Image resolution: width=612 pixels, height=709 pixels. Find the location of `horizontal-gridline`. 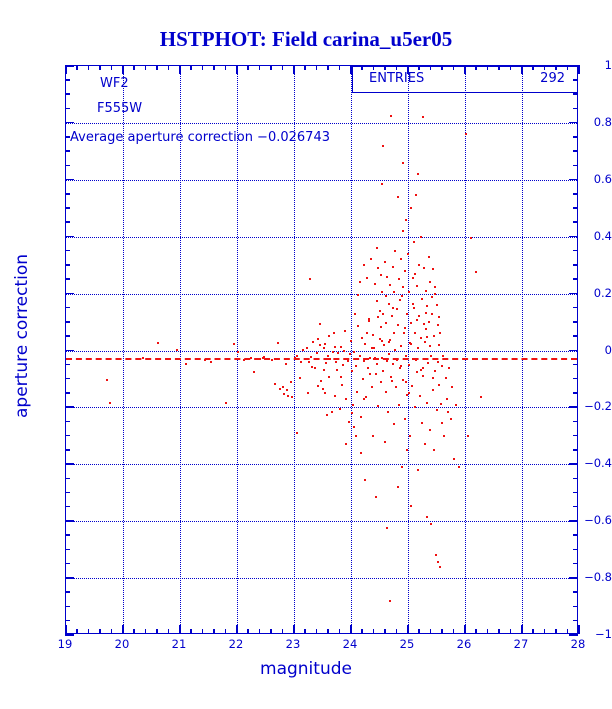

horizontal-gridline is located at coordinates (321, 522).